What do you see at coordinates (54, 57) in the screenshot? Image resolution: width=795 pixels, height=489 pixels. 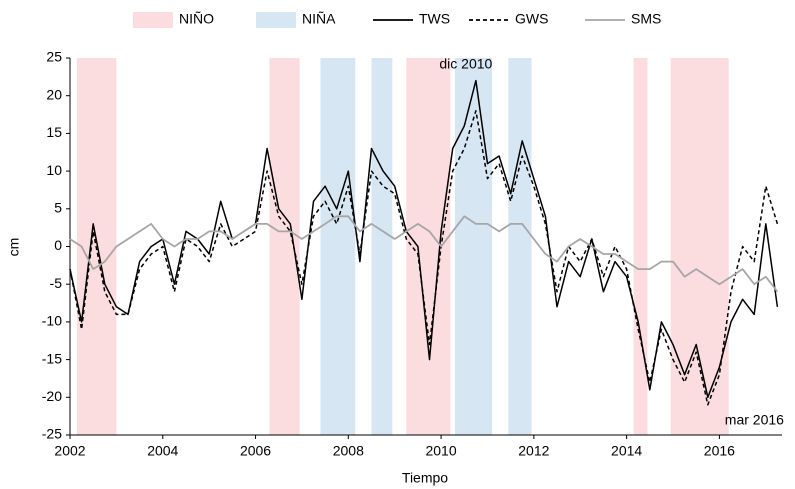 I see `y-tick-label: 25` at bounding box center [54, 57].